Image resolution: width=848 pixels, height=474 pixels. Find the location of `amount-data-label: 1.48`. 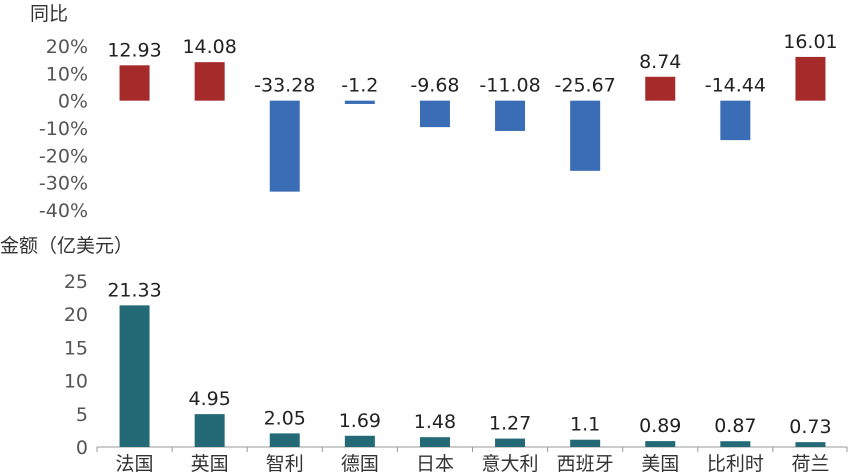

amount-data-label: 1.48 is located at coordinates (435, 422).